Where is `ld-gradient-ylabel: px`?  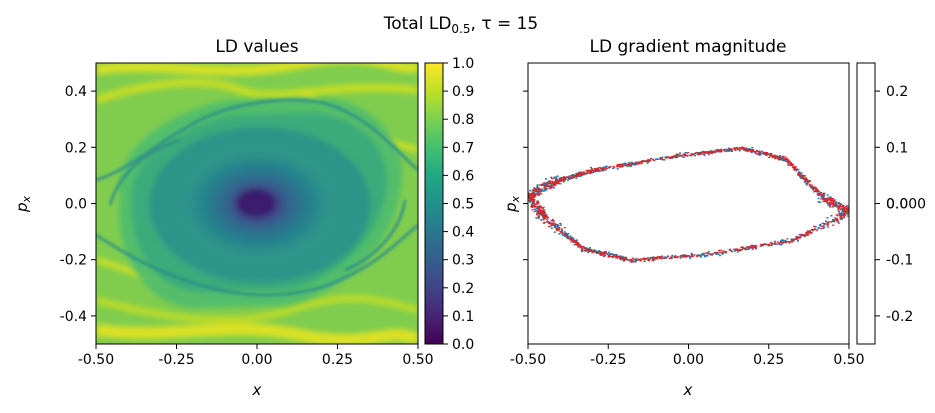
ld-gradient-ylabel: px is located at coordinates (512, 204).